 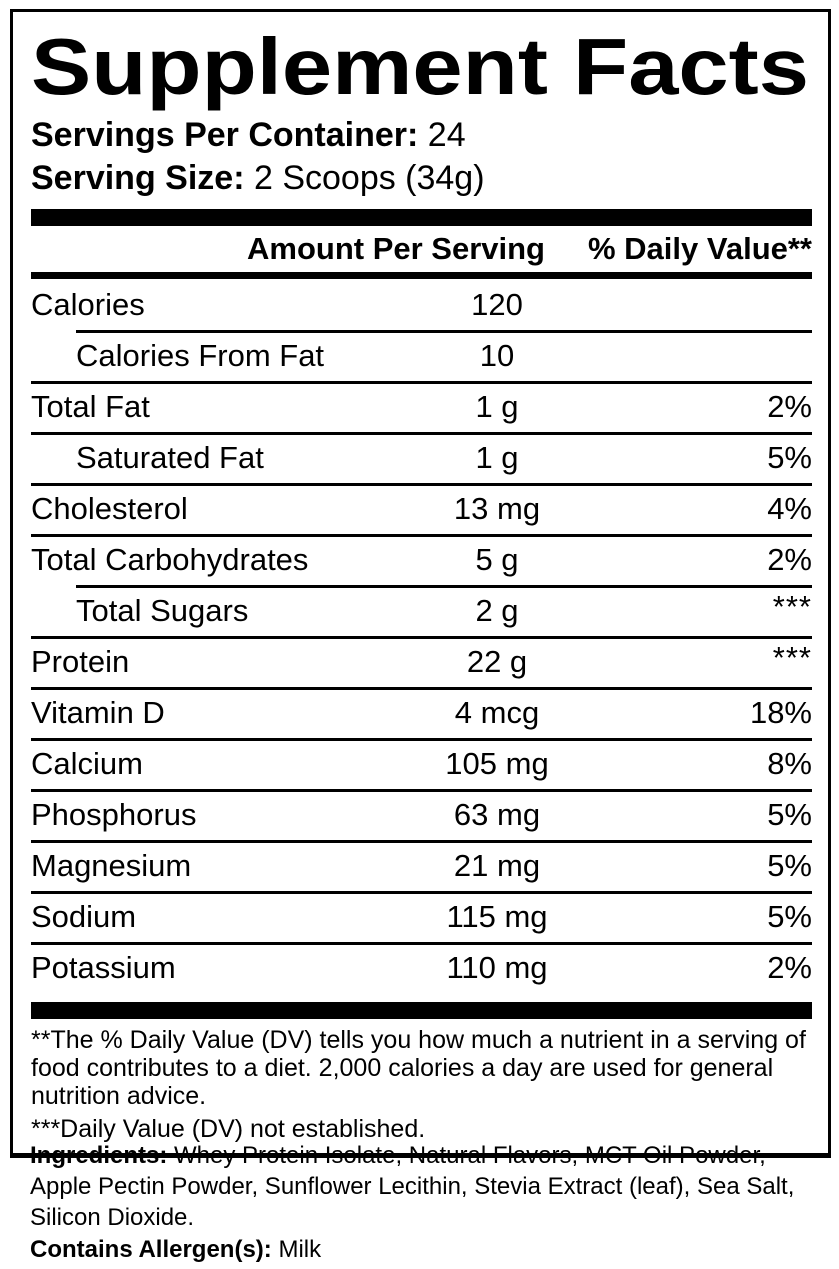 I want to click on nutrient-name: Total Carbohydrates, so click(x=170, y=559).